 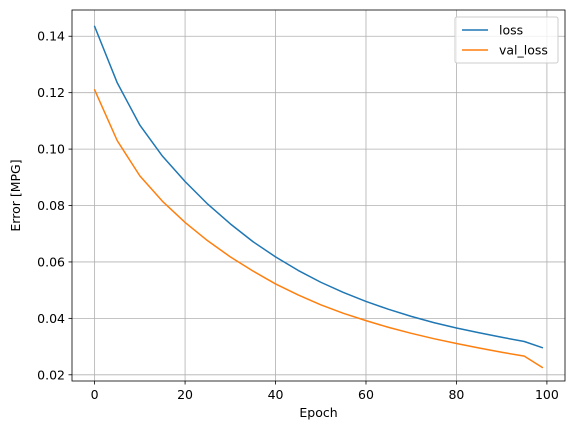 What do you see at coordinates (51, 149) in the screenshot?
I see `y-tick-label: 0.10` at bounding box center [51, 149].